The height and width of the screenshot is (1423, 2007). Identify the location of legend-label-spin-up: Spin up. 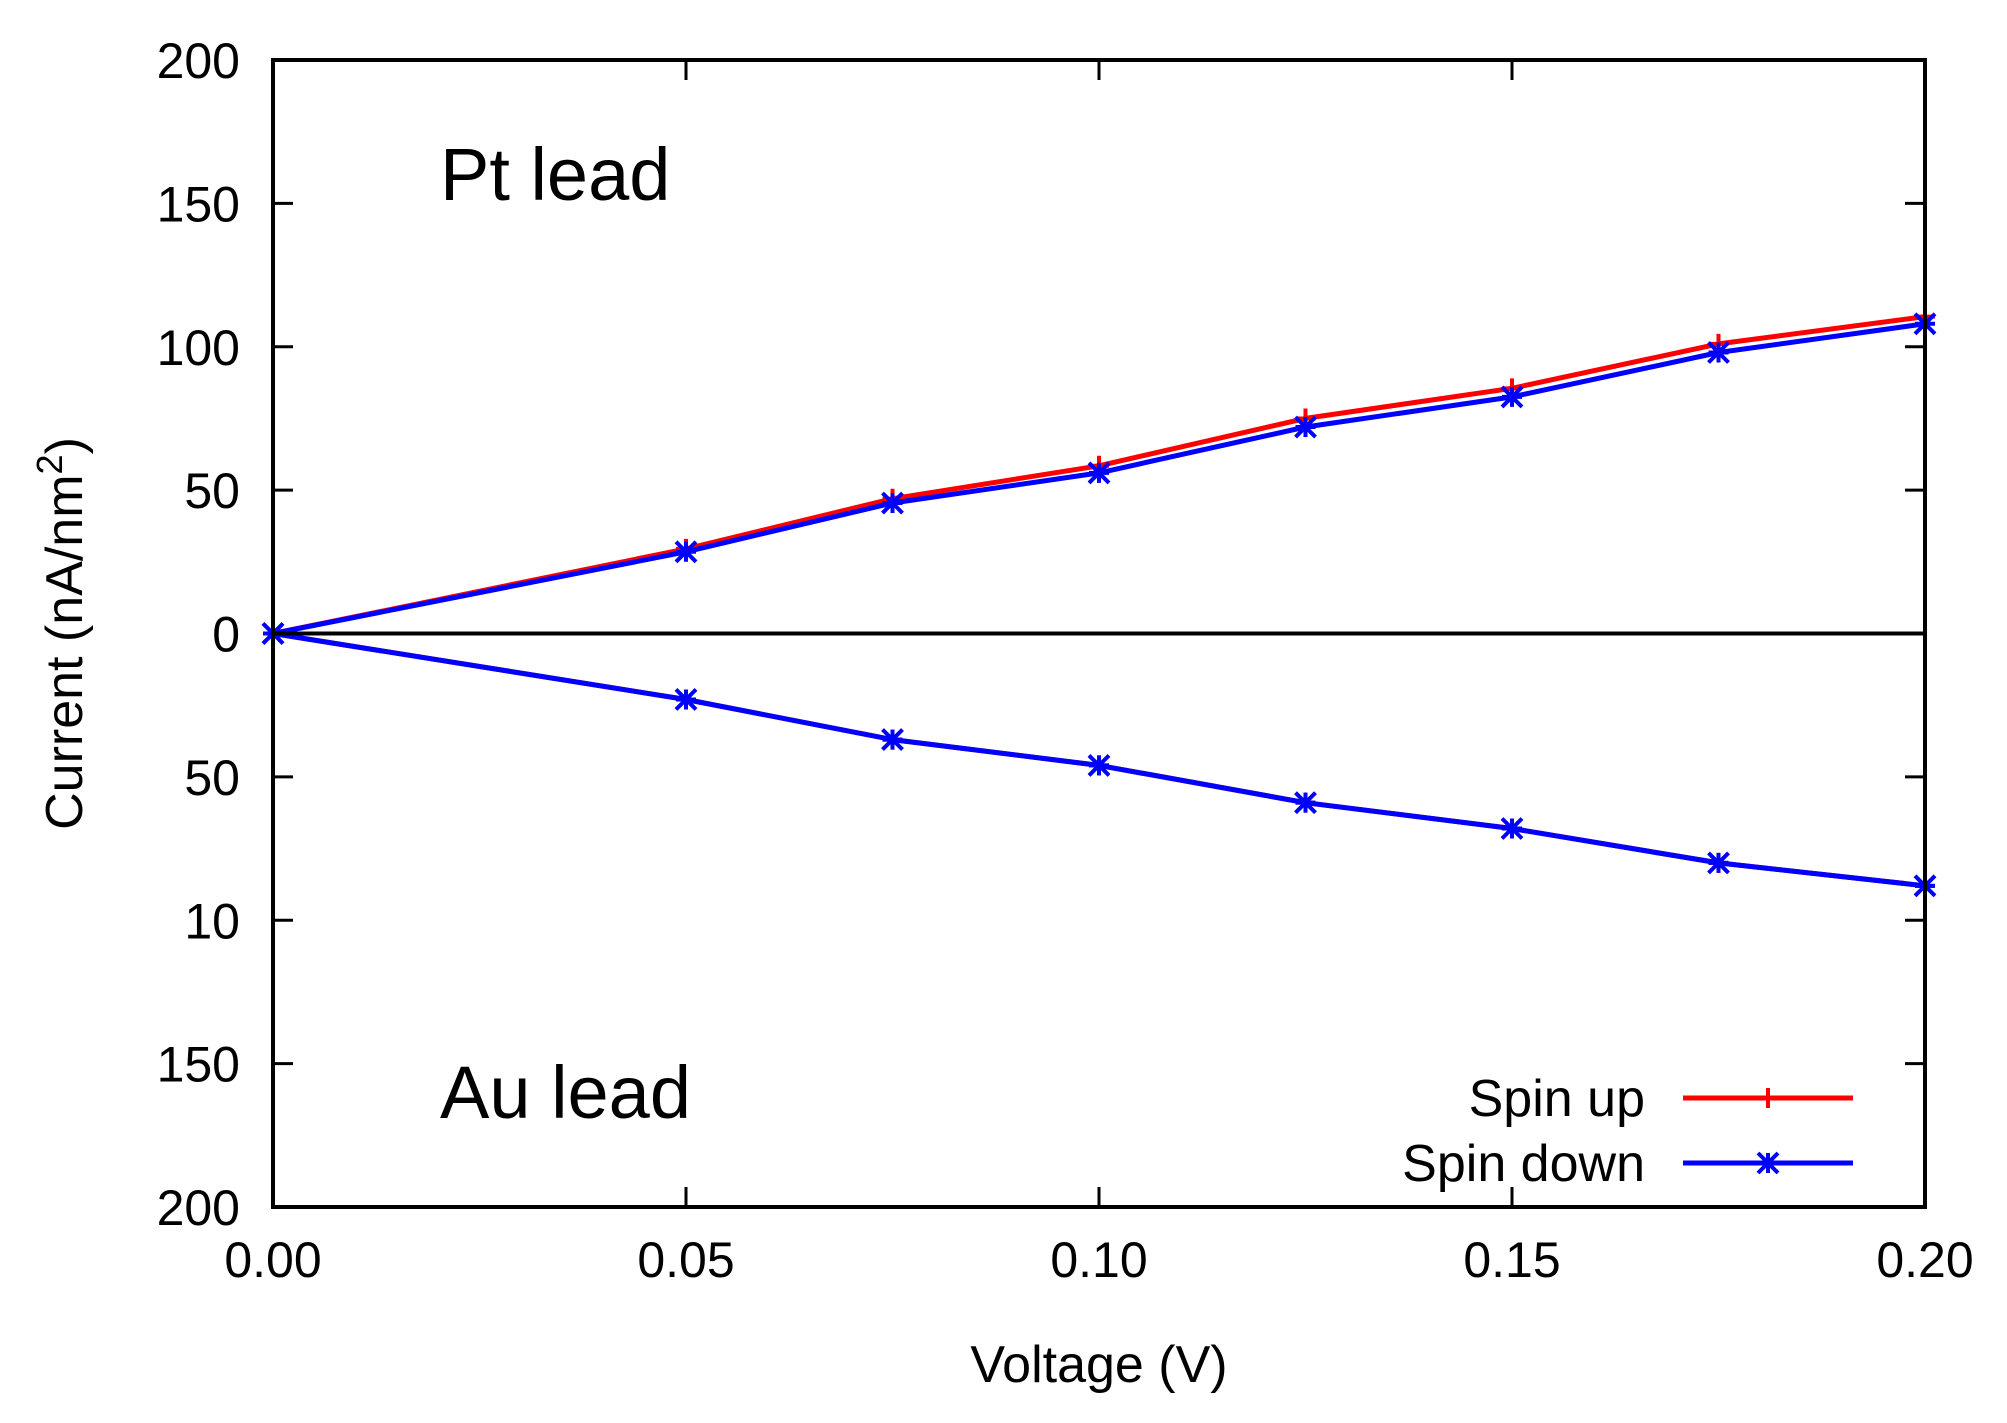
(1557, 1099).